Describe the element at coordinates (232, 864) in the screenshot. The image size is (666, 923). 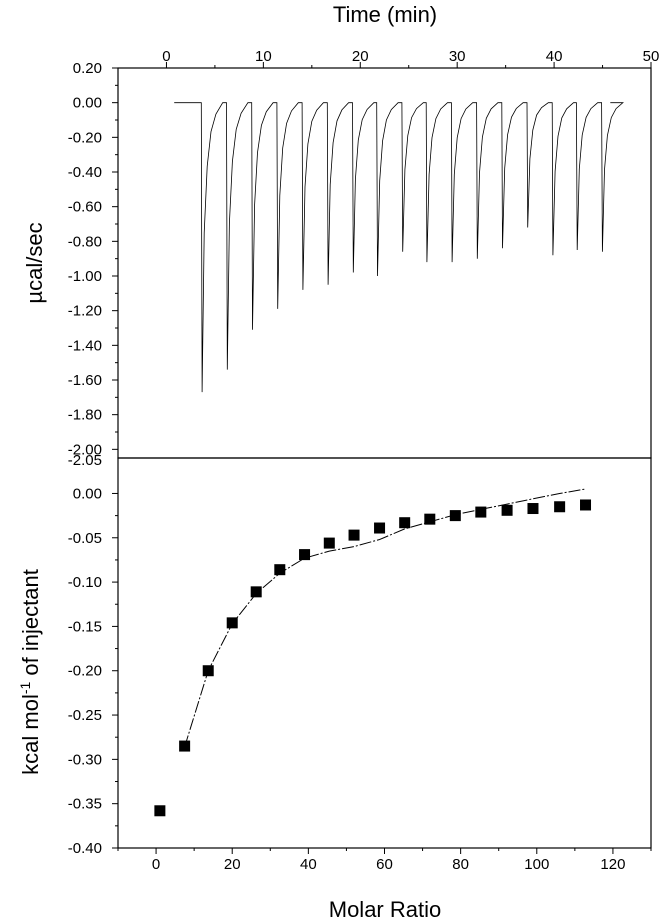
I see `molar-ratio-tick-label: 20` at that location.